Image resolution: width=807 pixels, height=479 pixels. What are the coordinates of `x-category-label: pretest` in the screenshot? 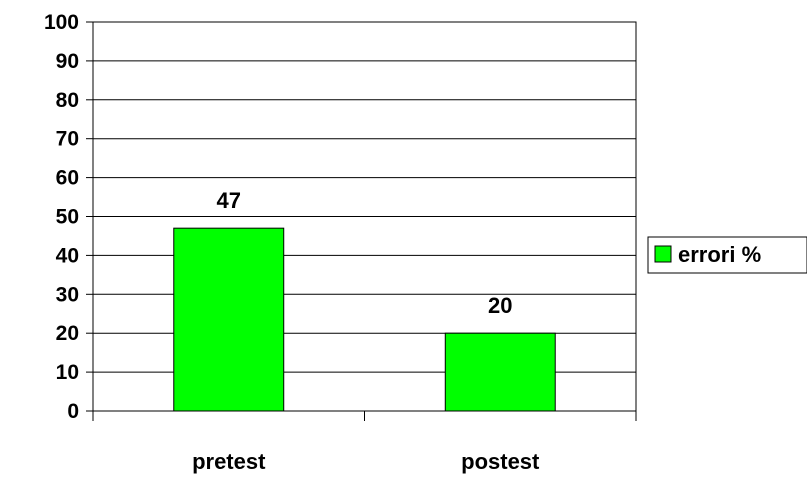 It's located at (229, 461).